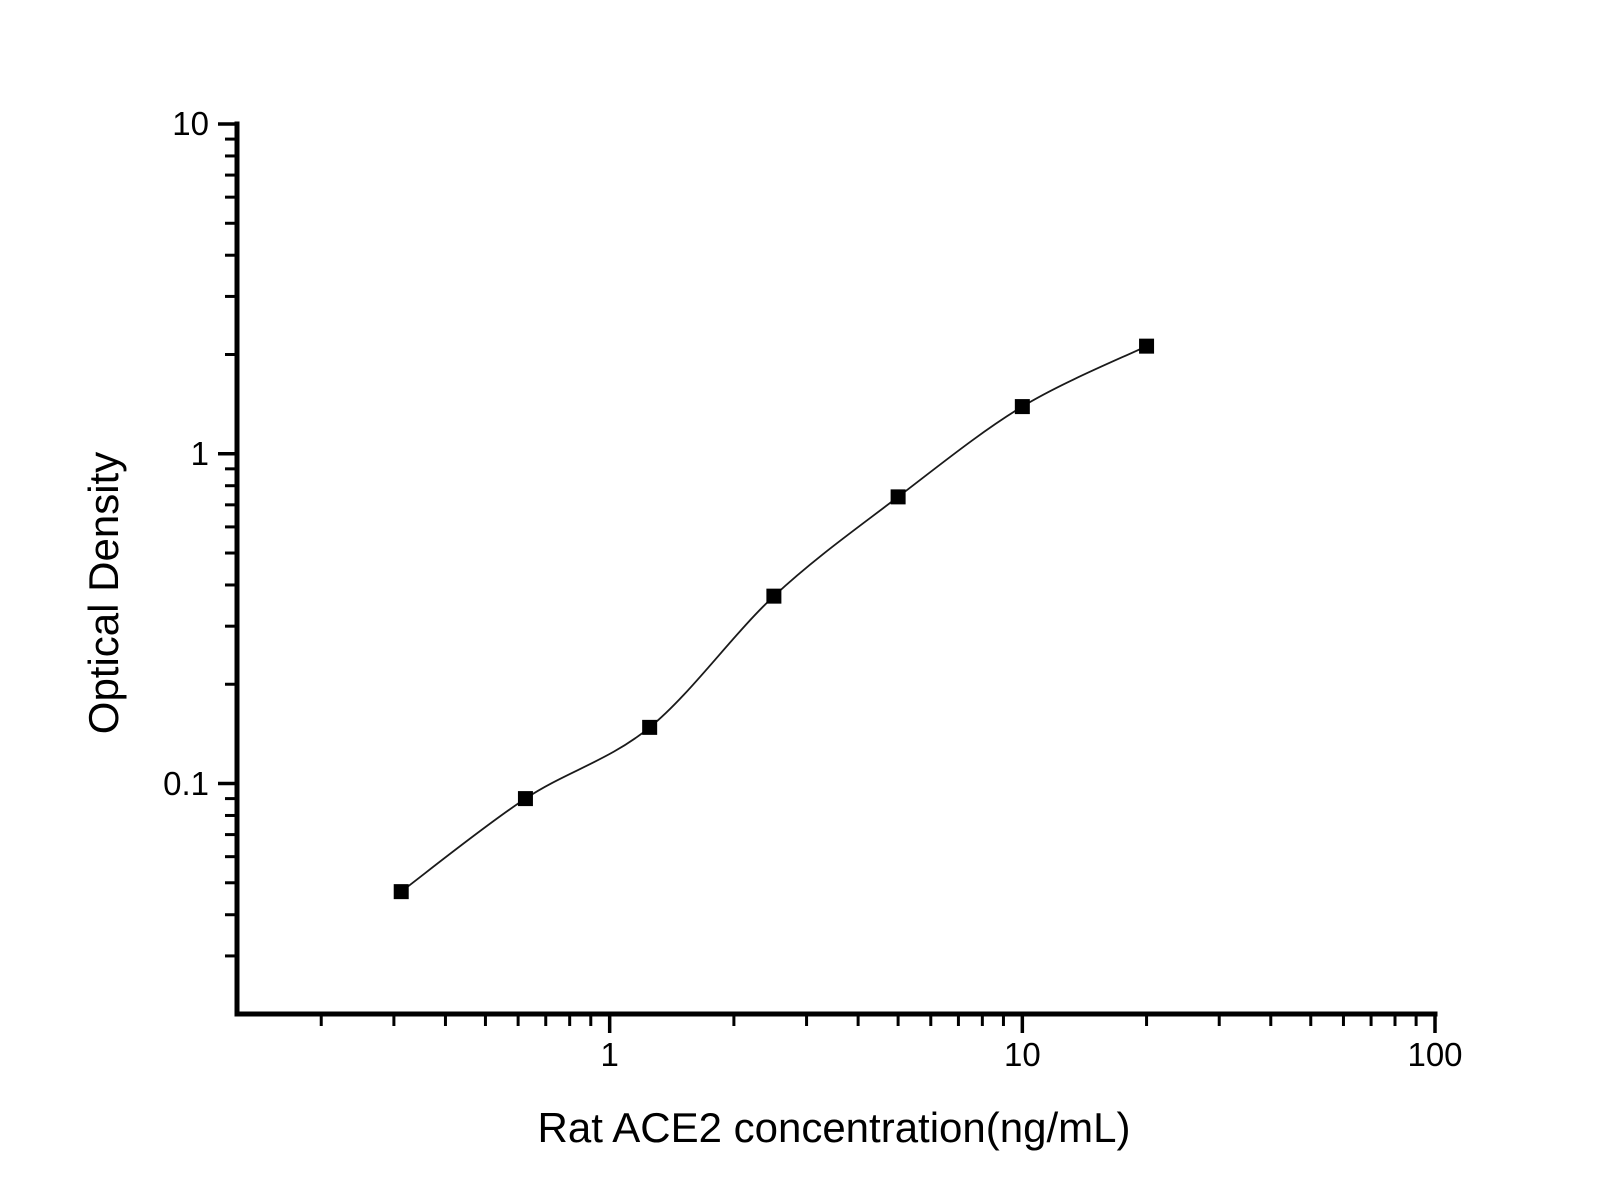 Image resolution: width=1600 pixels, height=1200 pixels. I want to click on x-tick-label: 10, so click(1022, 1054).